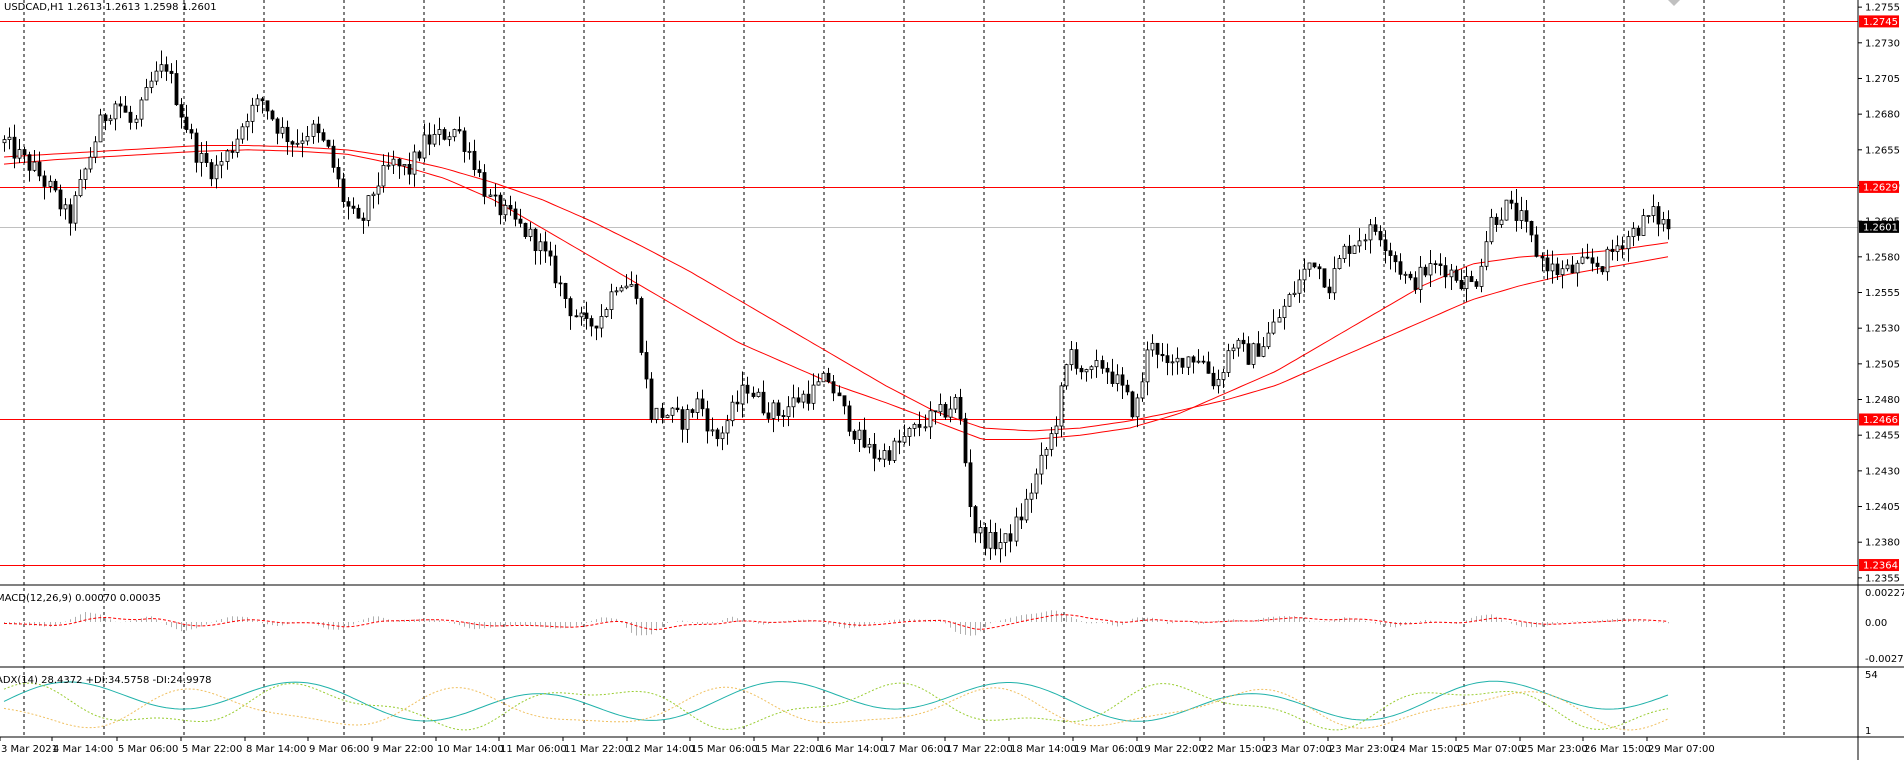 This screenshot has height=763, width=1904. I want to click on scroll-marker-icon, so click(1674, 3).